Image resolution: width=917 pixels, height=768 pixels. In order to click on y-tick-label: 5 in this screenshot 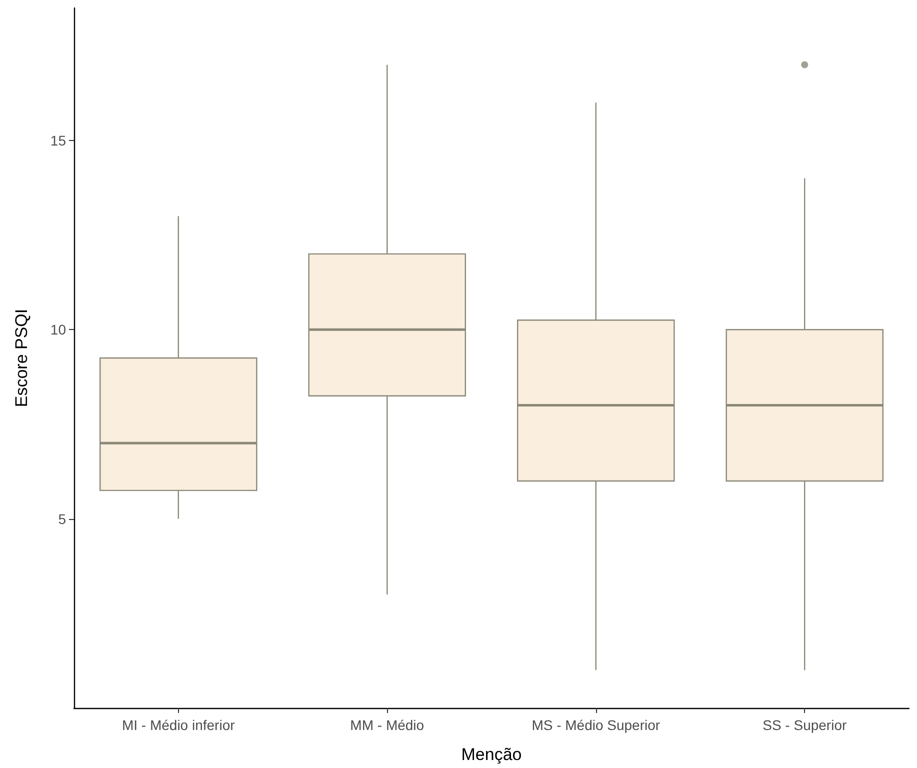, I will do `click(62, 518)`.